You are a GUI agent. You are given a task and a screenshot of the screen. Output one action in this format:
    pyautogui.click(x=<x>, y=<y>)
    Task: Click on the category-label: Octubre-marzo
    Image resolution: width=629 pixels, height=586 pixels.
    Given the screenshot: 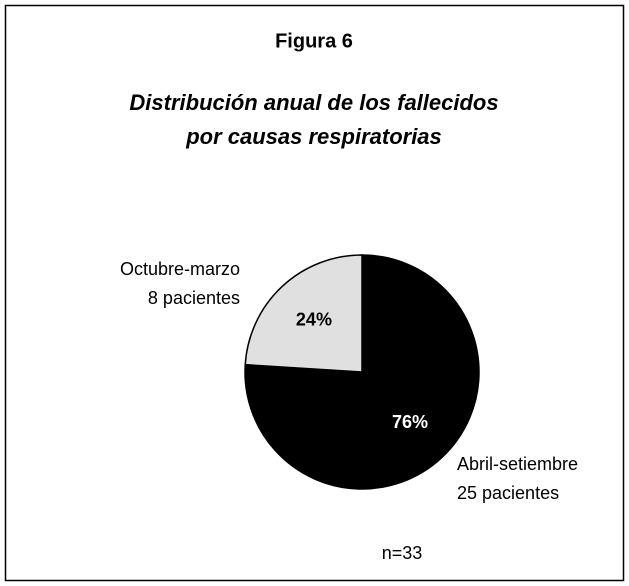 What is the action you would take?
    pyautogui.click(x=180, y=269)
    